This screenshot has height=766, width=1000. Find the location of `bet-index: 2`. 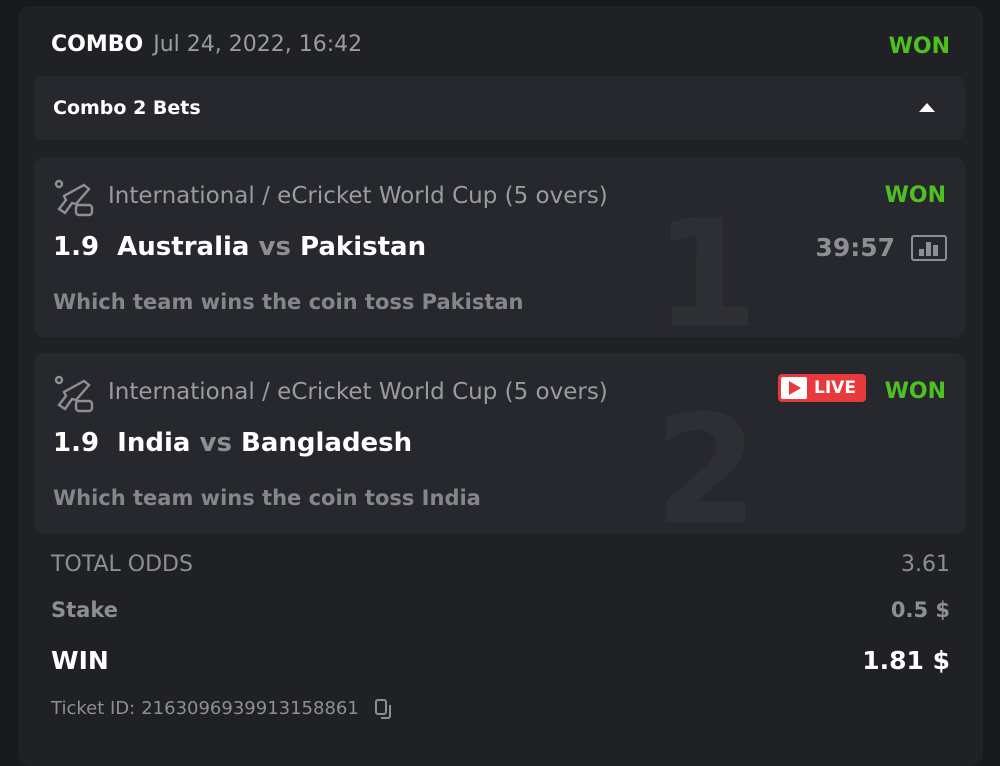

bet-index: 2 is located at coordinates (706, 458).